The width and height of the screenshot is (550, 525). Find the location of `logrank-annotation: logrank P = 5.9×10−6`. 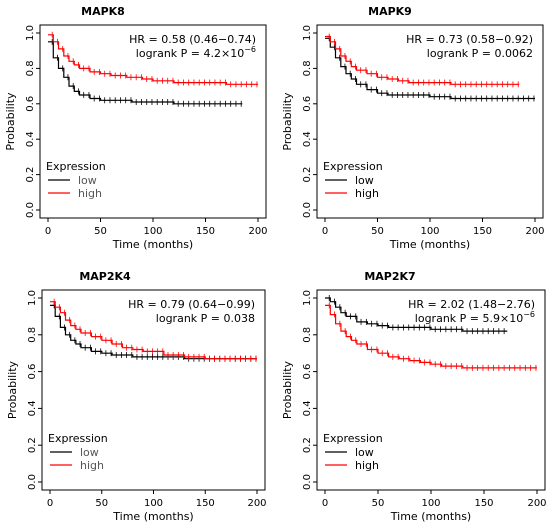

logrank-annotation: logrank P = 5.9×10−6 is located at coordinates (475, 317).